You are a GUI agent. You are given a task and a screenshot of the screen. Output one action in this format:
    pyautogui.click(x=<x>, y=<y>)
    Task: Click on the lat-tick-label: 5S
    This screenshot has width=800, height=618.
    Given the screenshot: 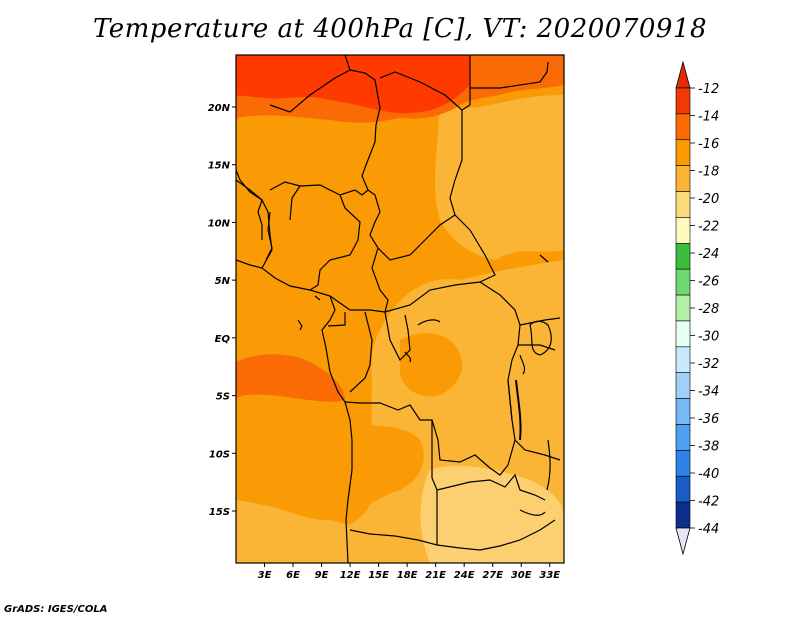 What is the action you would take?
    pyautogui.click(x=223, y=397)
    